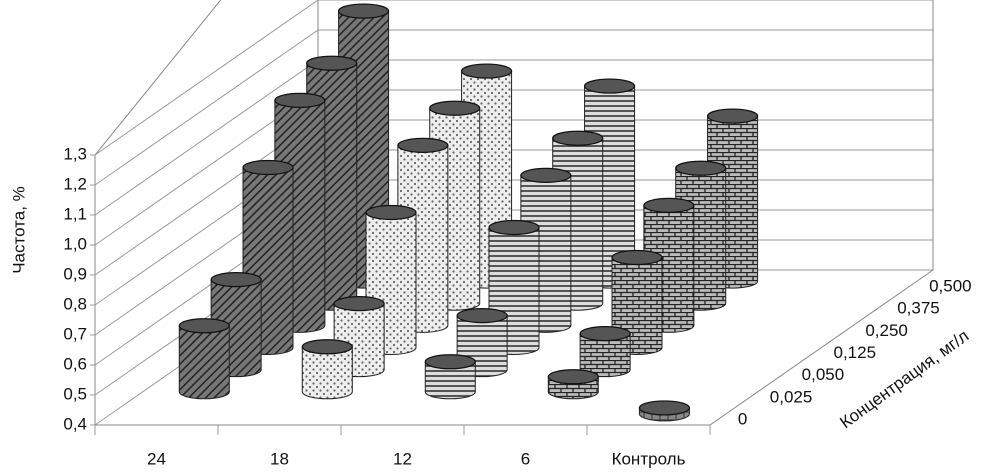 The width and height of the screenshot is (996, 472). I want to click on z-tick-label: 0,375, so click(918, 308).